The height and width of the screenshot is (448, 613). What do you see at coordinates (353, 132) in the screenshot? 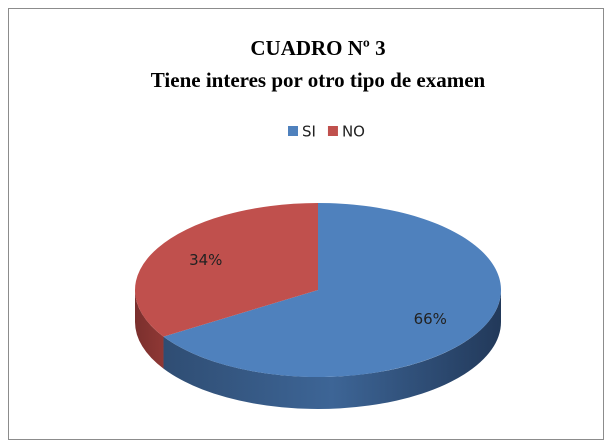
I see `legend-label: NO` at bounding box center [353, 132].